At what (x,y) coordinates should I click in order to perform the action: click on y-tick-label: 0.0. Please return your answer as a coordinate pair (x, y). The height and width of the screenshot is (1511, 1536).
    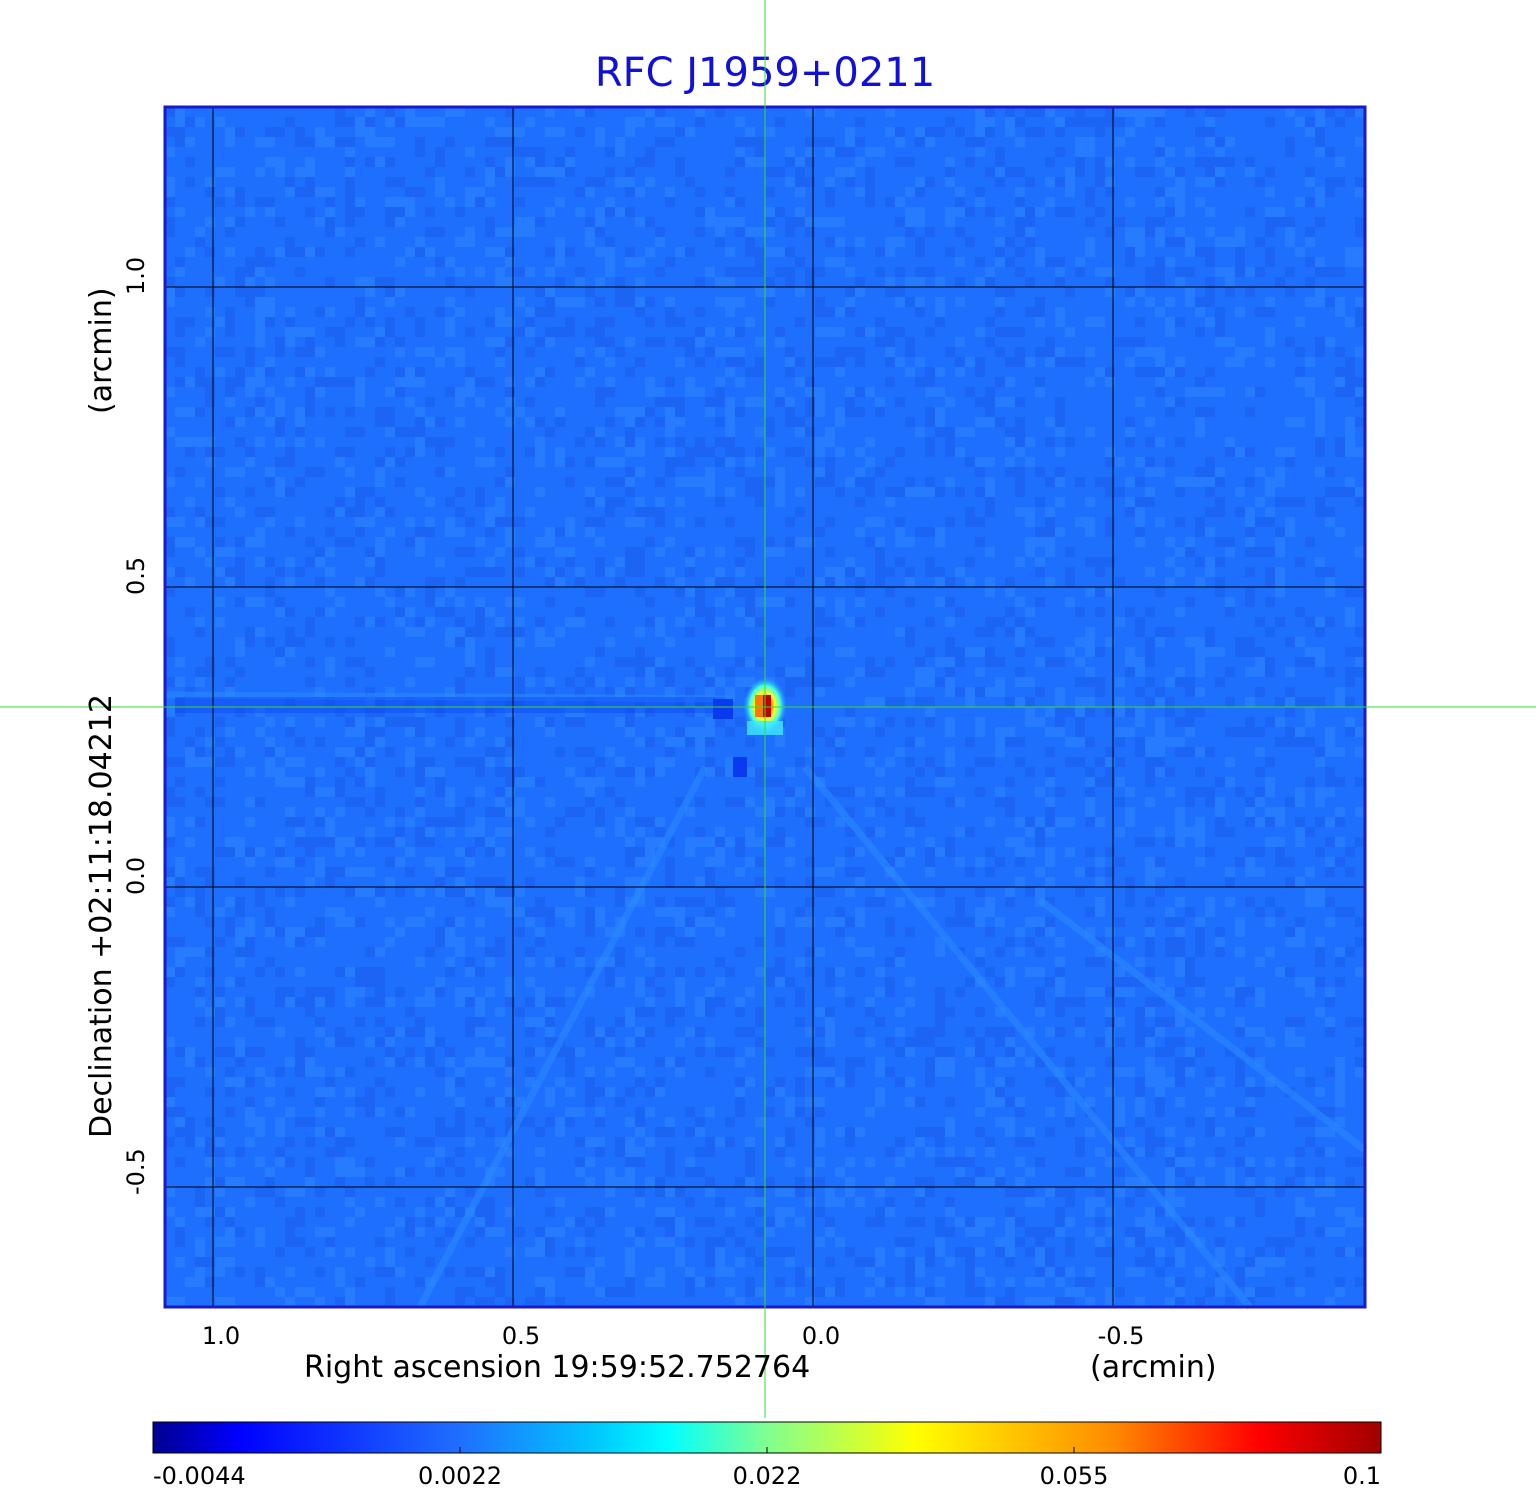
    Looking at the image, I should click on (136, 875).